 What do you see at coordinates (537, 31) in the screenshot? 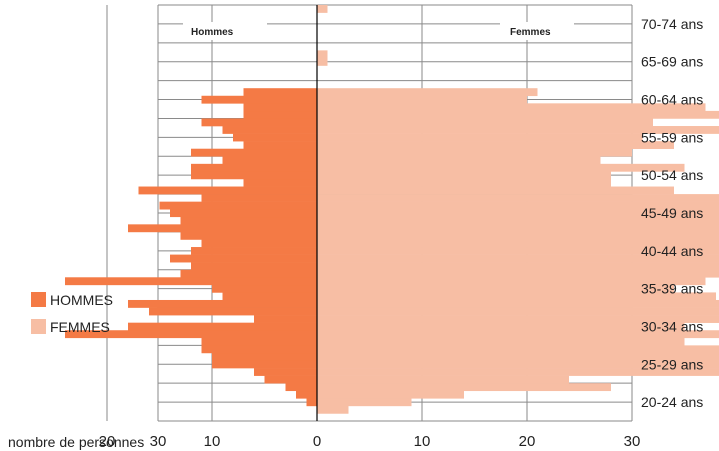
I see `femmes-label-box` at bounding box center [537, 31].